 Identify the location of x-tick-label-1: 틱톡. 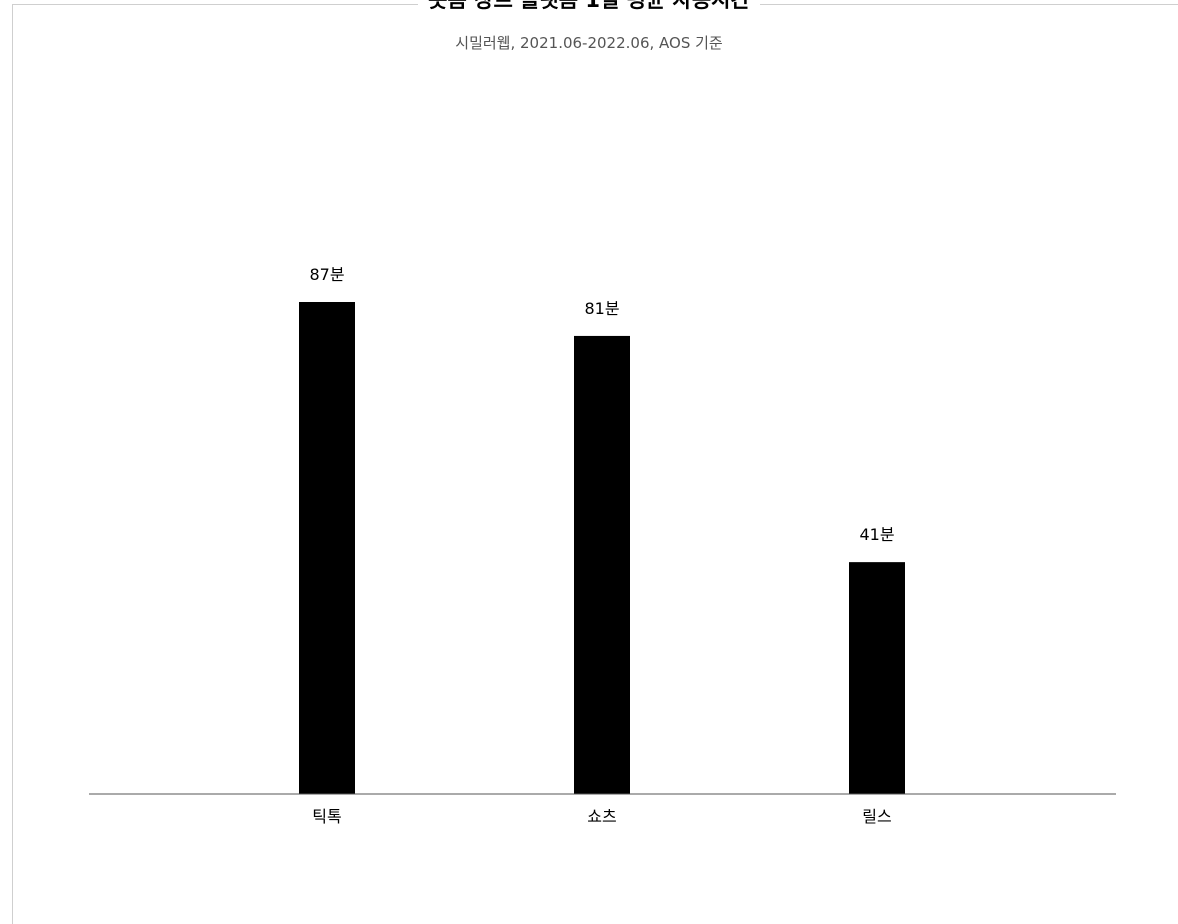
(326, 816).